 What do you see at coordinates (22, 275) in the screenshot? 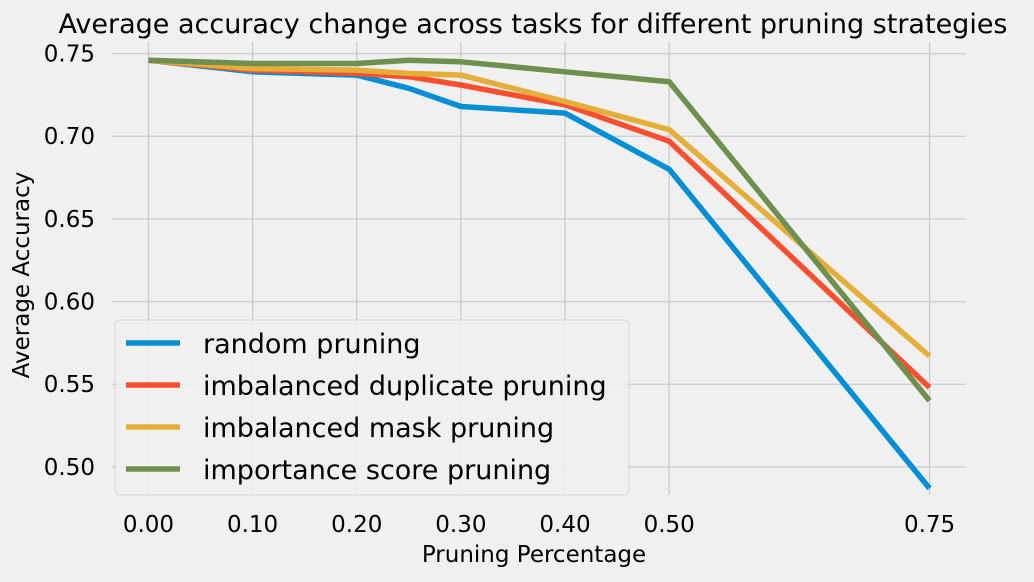
I see `y-axis-label: Average Accuracy` at bounding box center [22, 275].